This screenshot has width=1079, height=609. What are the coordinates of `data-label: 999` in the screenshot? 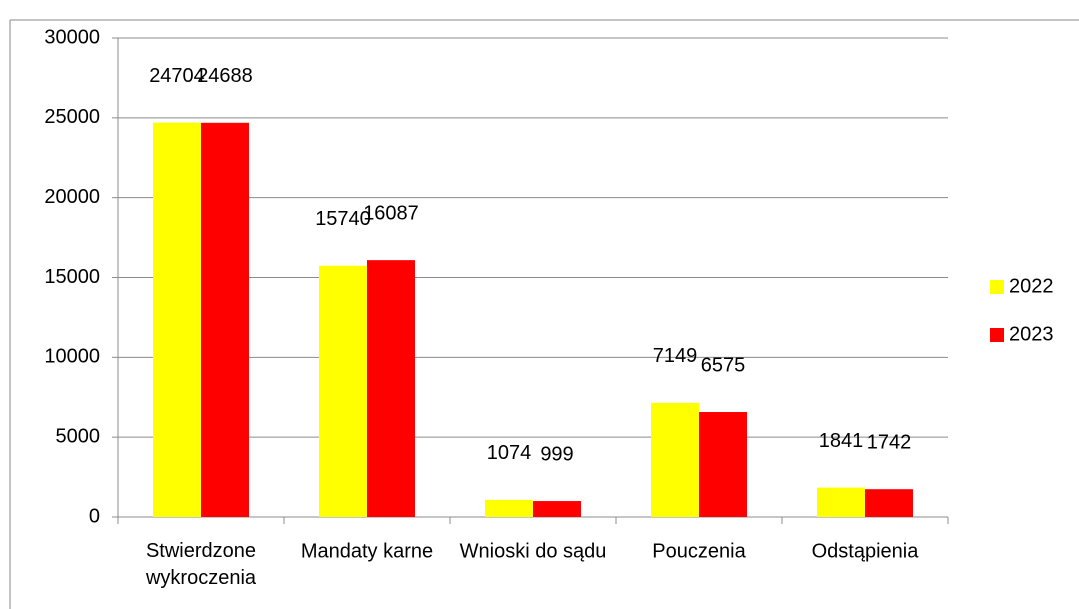 It's located at (556, 454).